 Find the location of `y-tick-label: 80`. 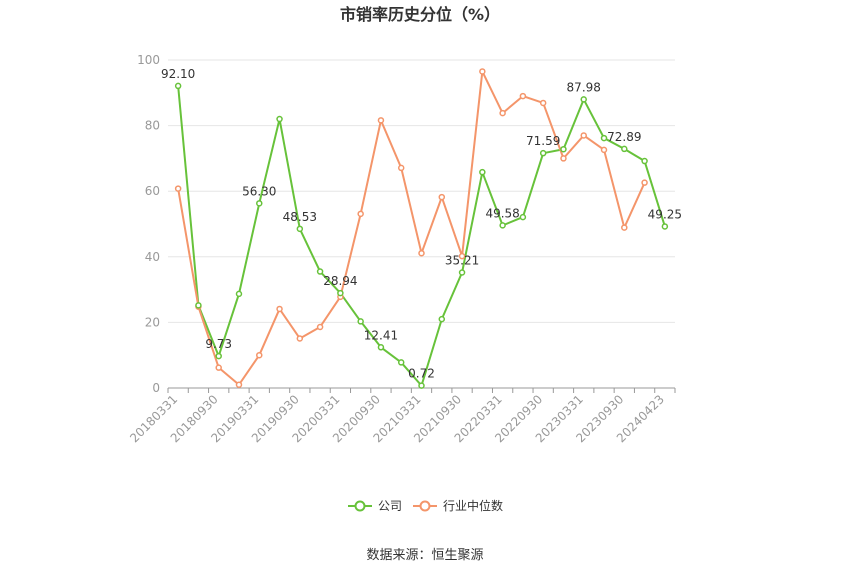

y-tick-label: 80 is located at coordinates (152, 126).